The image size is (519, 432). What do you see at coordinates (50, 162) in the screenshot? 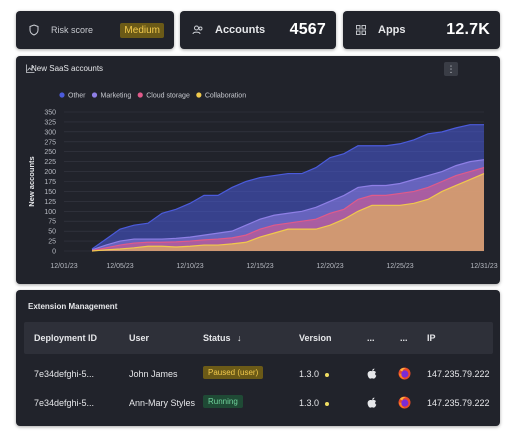
I see `y-tick-label: 225` at bounding box center [50, 162].